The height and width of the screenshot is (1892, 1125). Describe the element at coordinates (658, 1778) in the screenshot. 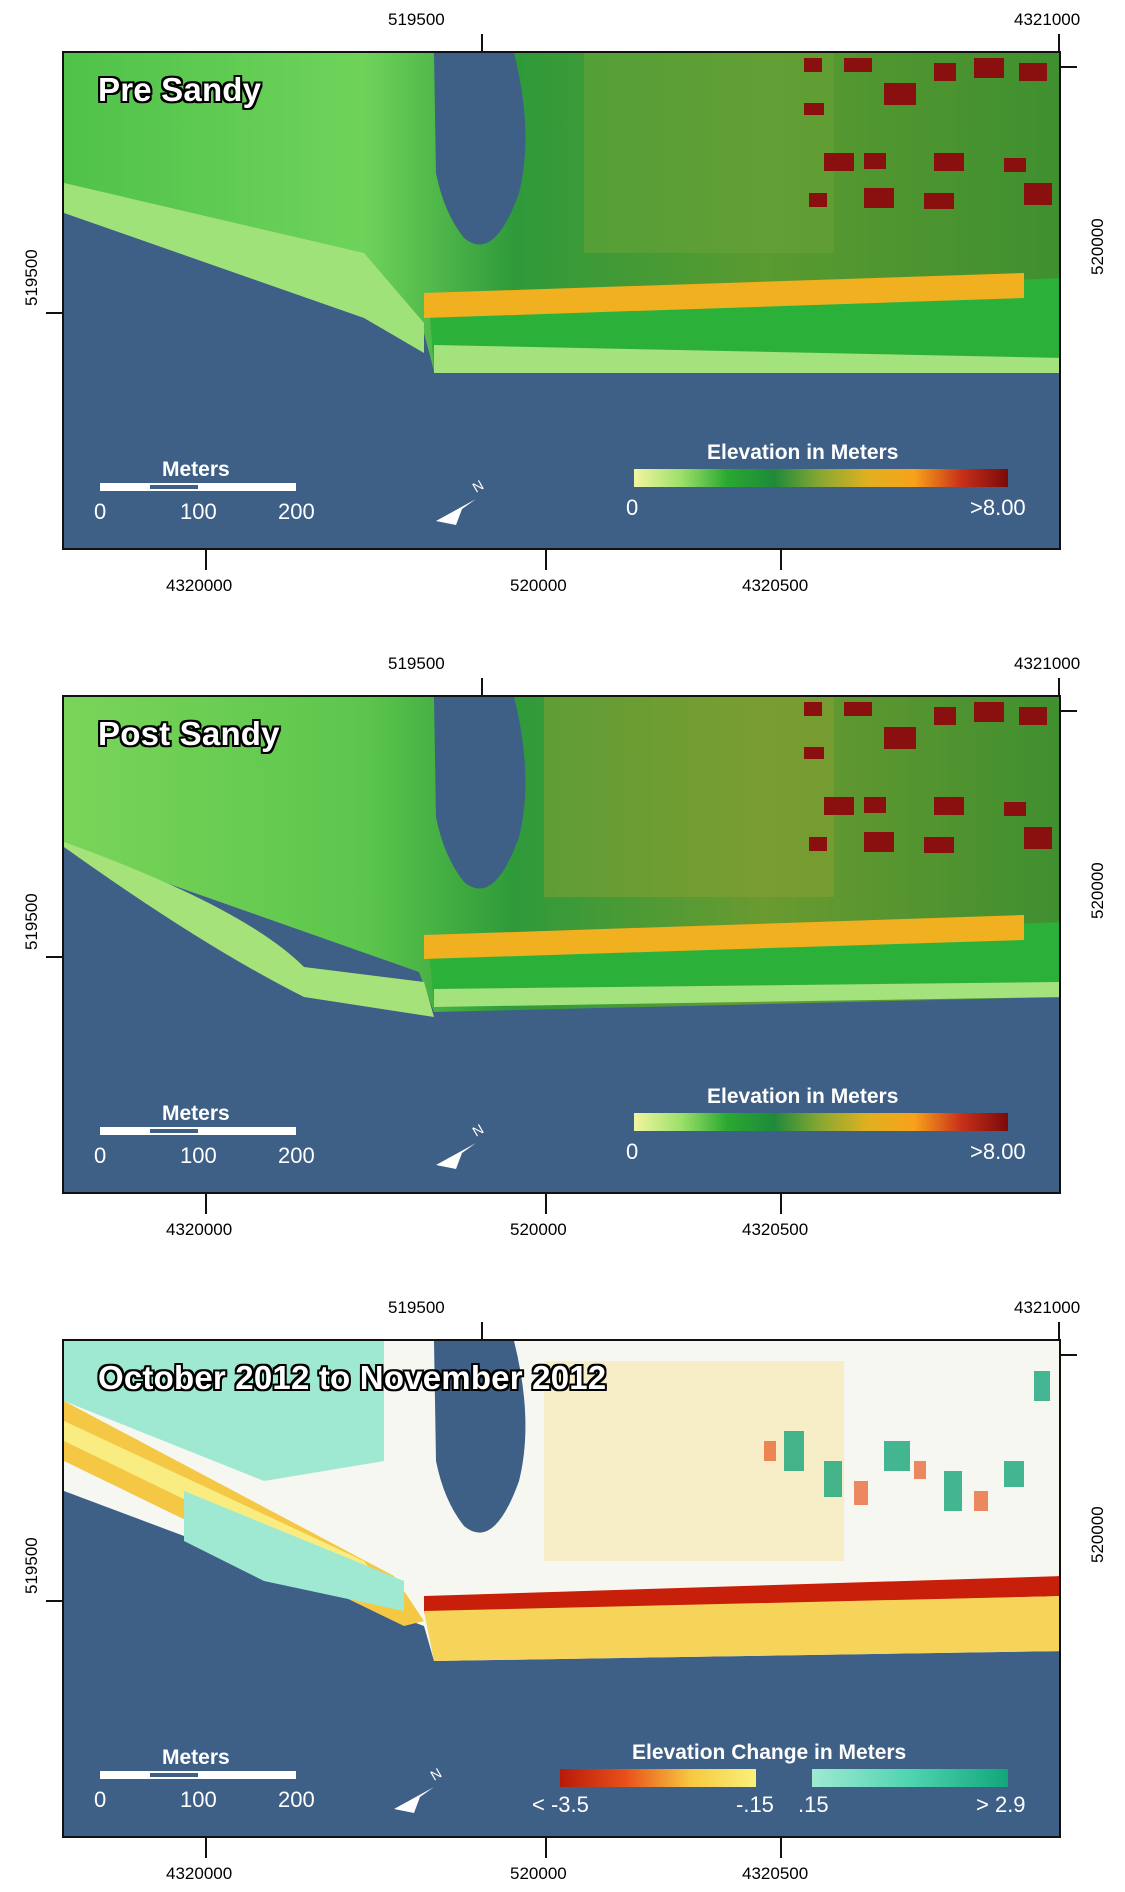

I see `loss-color-ramp` at that location.